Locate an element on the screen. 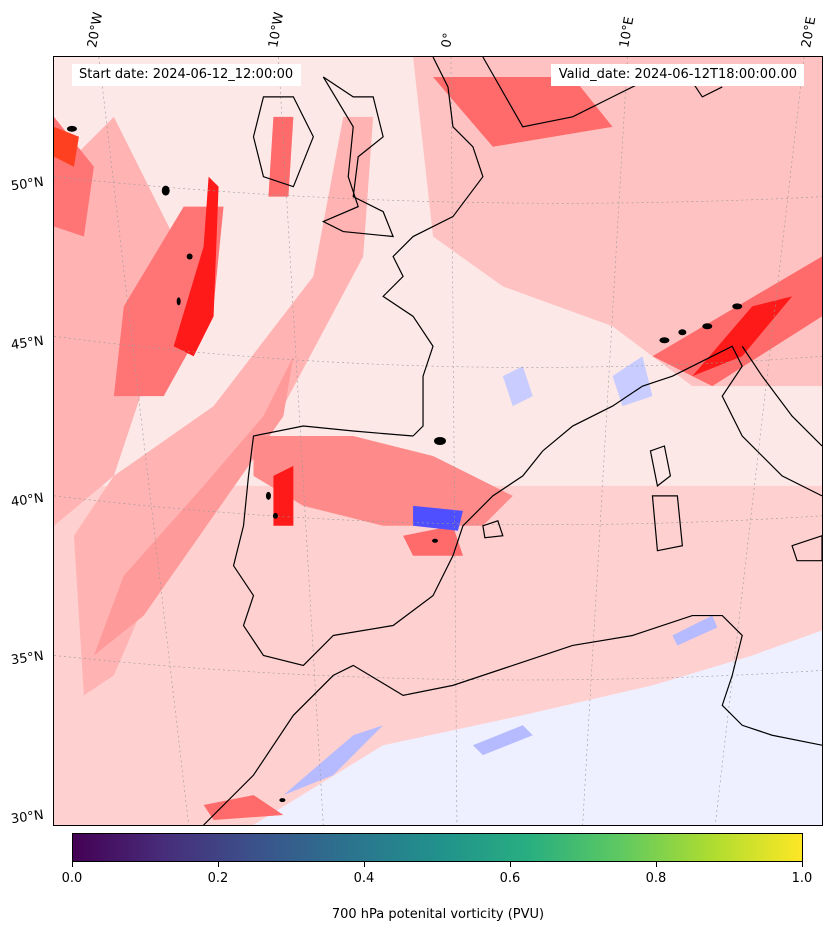 The width and height of the screenshot is (832, 936). lat-label-50n: 50°N is located at coordinates (27, 184).